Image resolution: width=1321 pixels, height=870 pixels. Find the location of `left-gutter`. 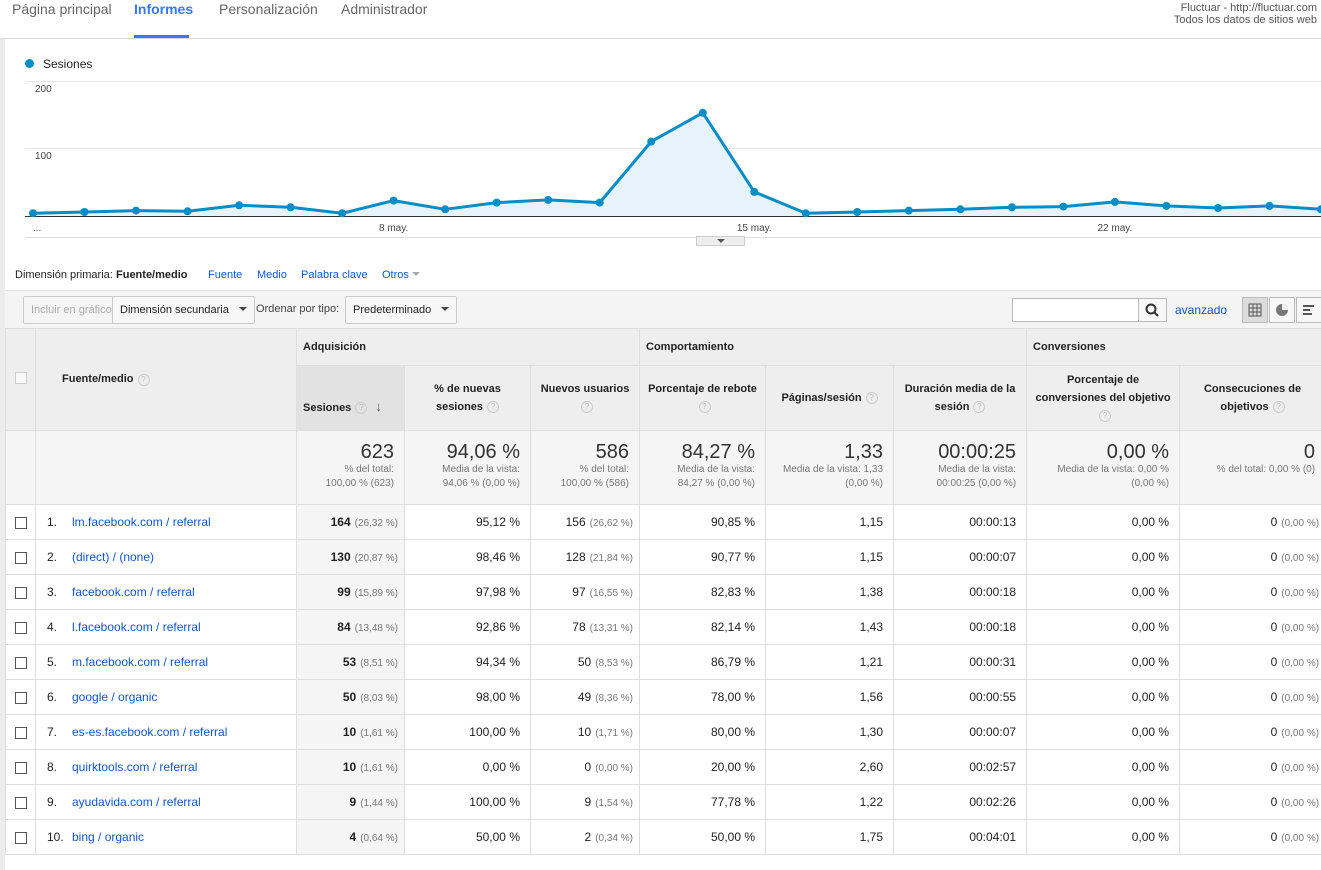

left-gutter is located at coordinates (2, 454).